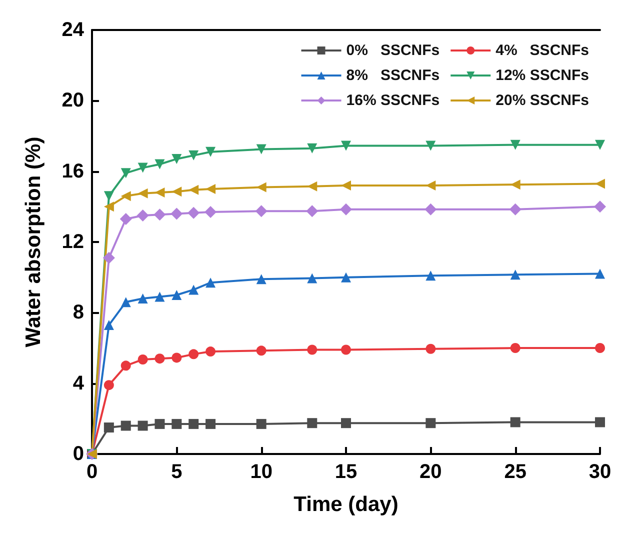  Describe the element at coordinates (431, 472) in the screenshot. I see `x-tick-label: 20` at that location.